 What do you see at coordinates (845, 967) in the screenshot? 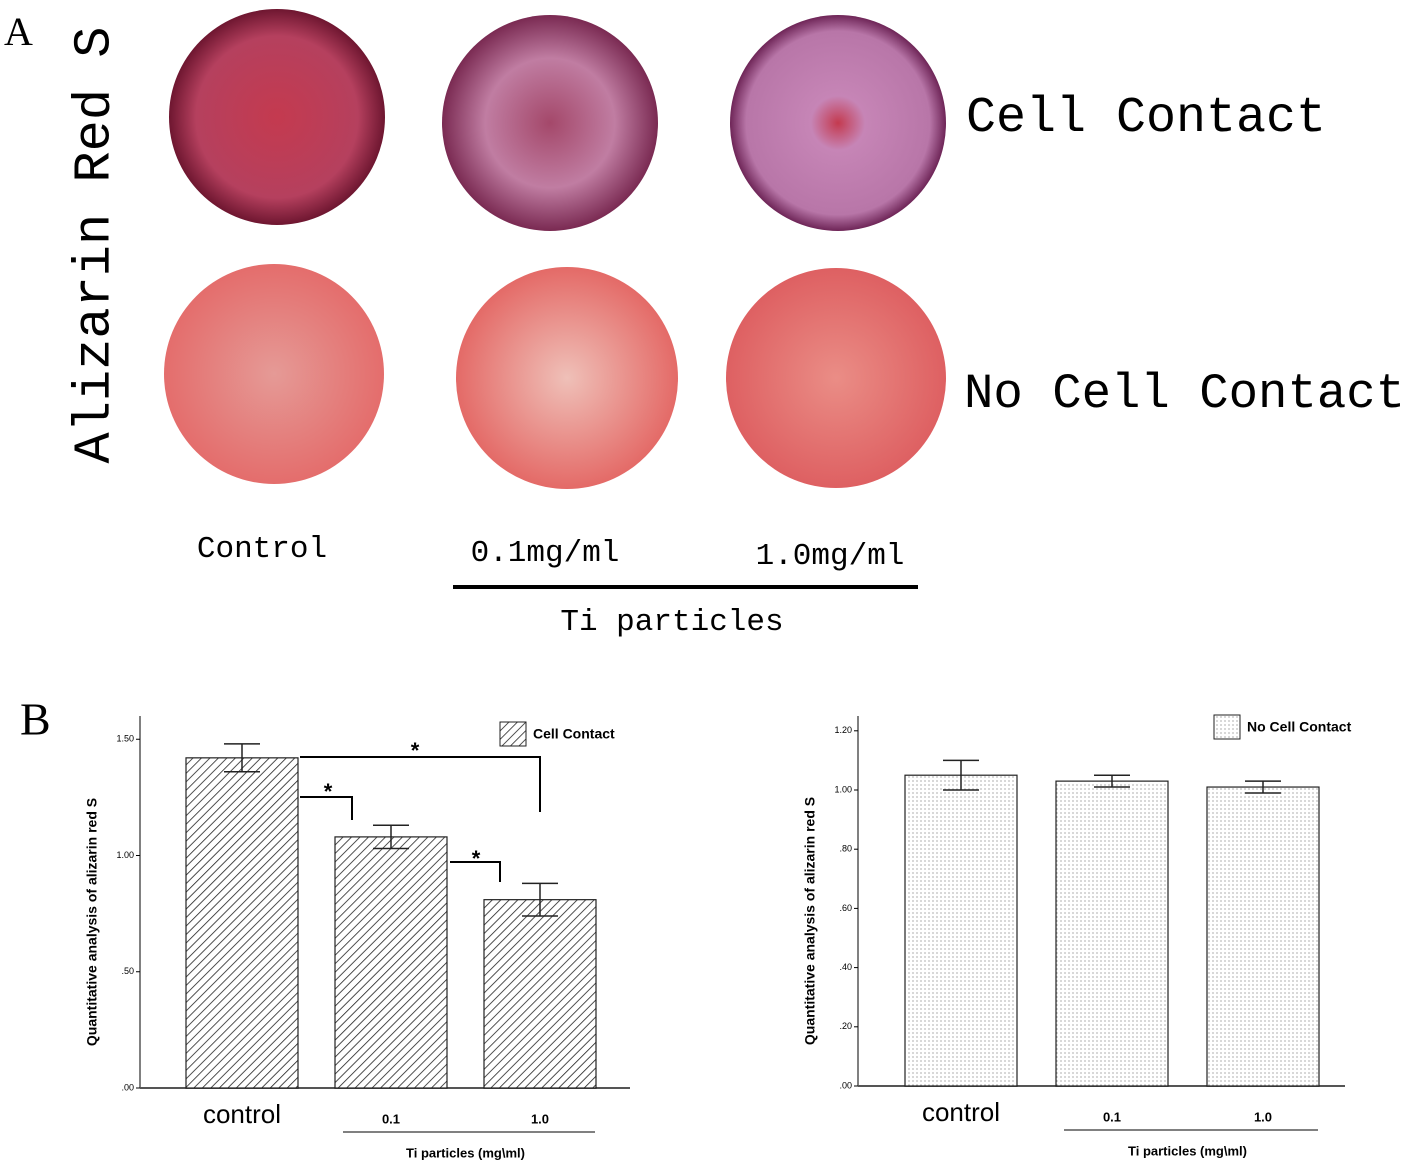
I see `y-tick-label: .40` at bounding box center [845, 967].